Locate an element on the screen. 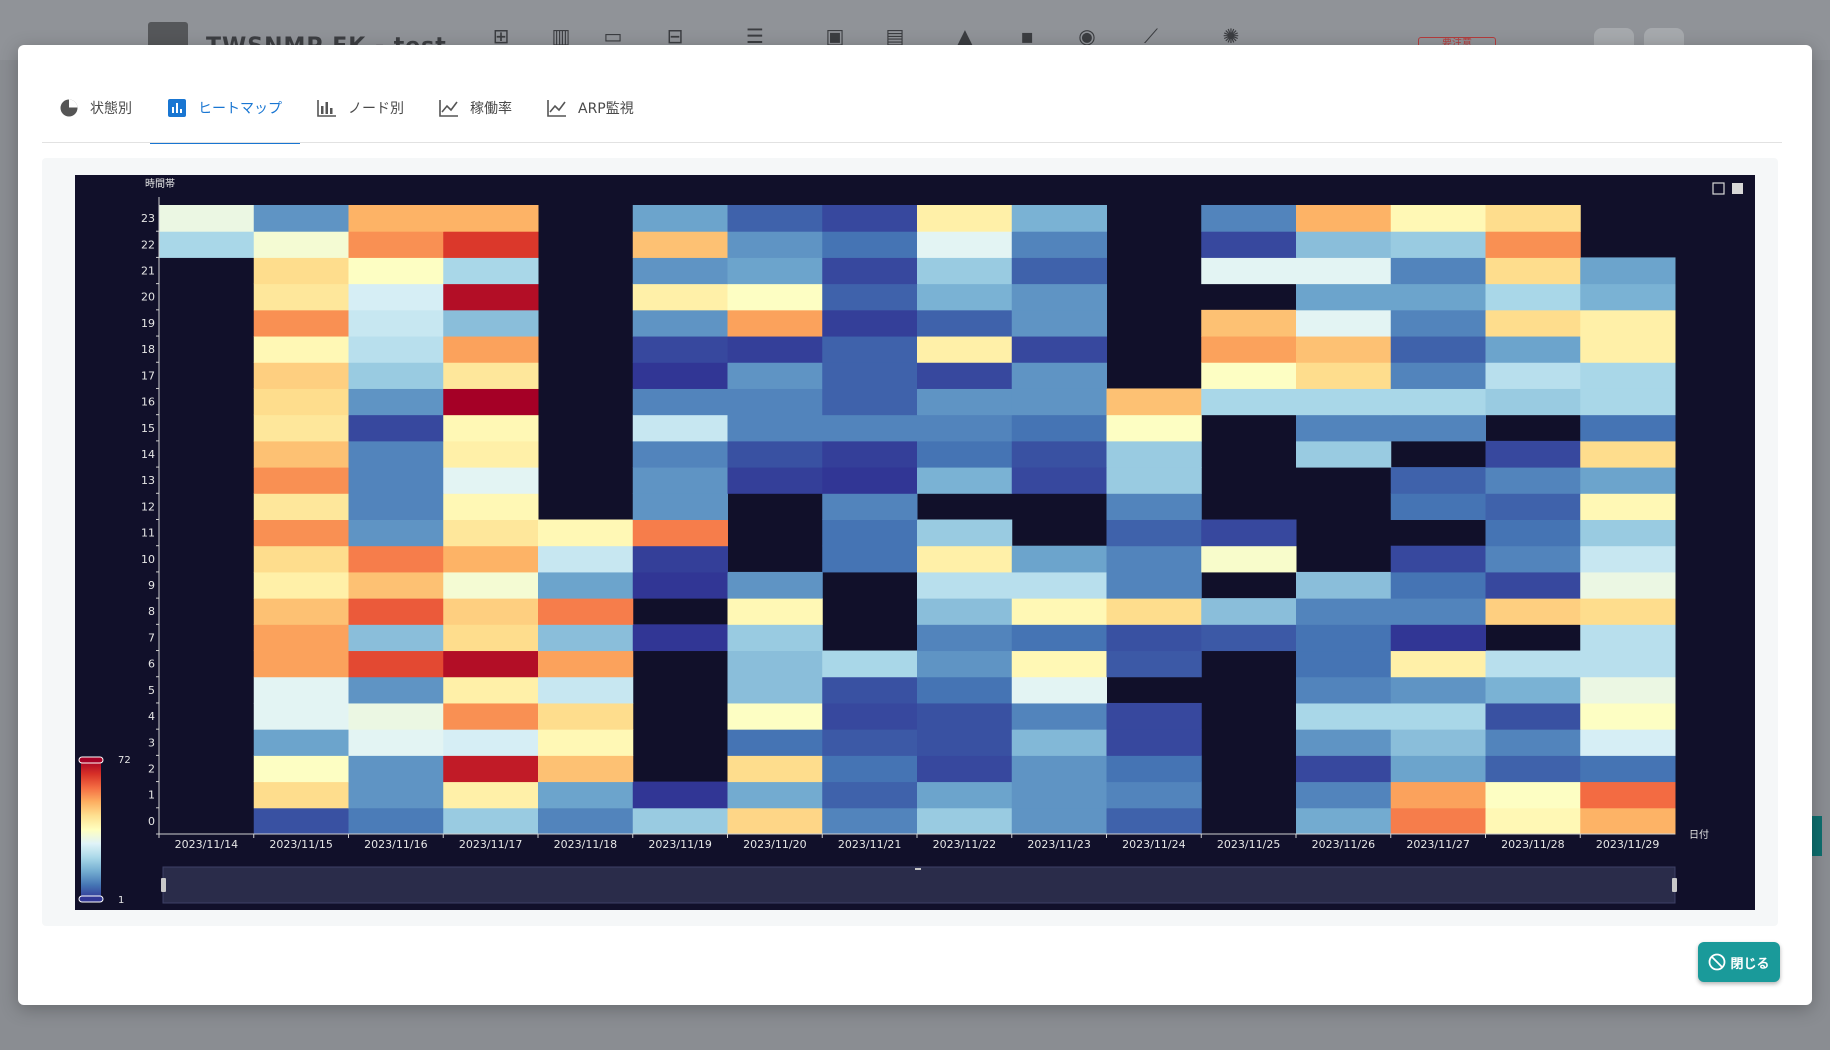 The width and height of the screenshot is (1830, 1050). y-tick-label: 7 is located at coordinates (151, 637).